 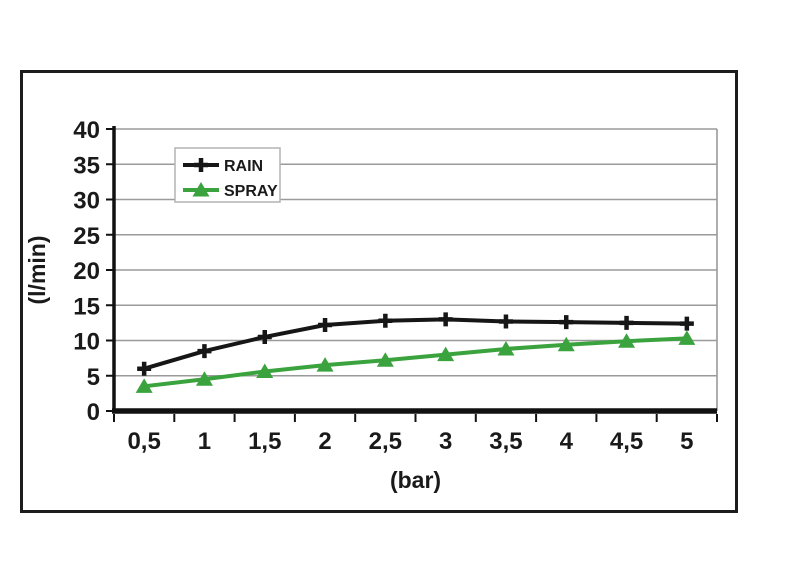 I want to click on y-tick-label: 40, so click(x=86, y=130).